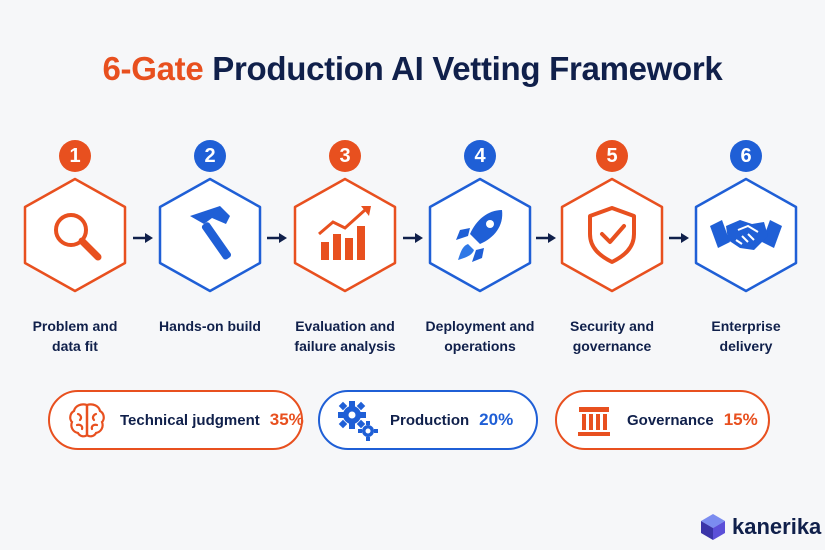  I want to click on gears-icon, so click(358, 421).